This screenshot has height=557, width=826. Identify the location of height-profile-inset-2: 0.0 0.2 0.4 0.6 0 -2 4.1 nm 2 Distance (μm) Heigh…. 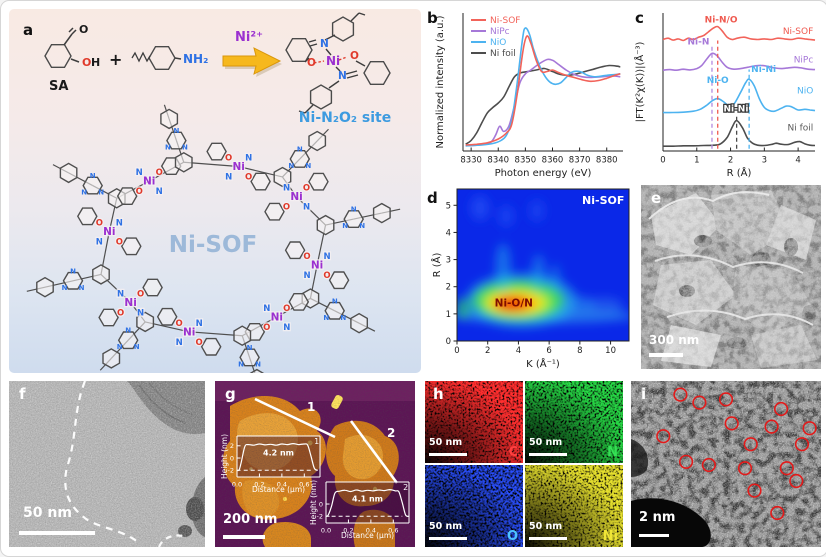
(359, 510).